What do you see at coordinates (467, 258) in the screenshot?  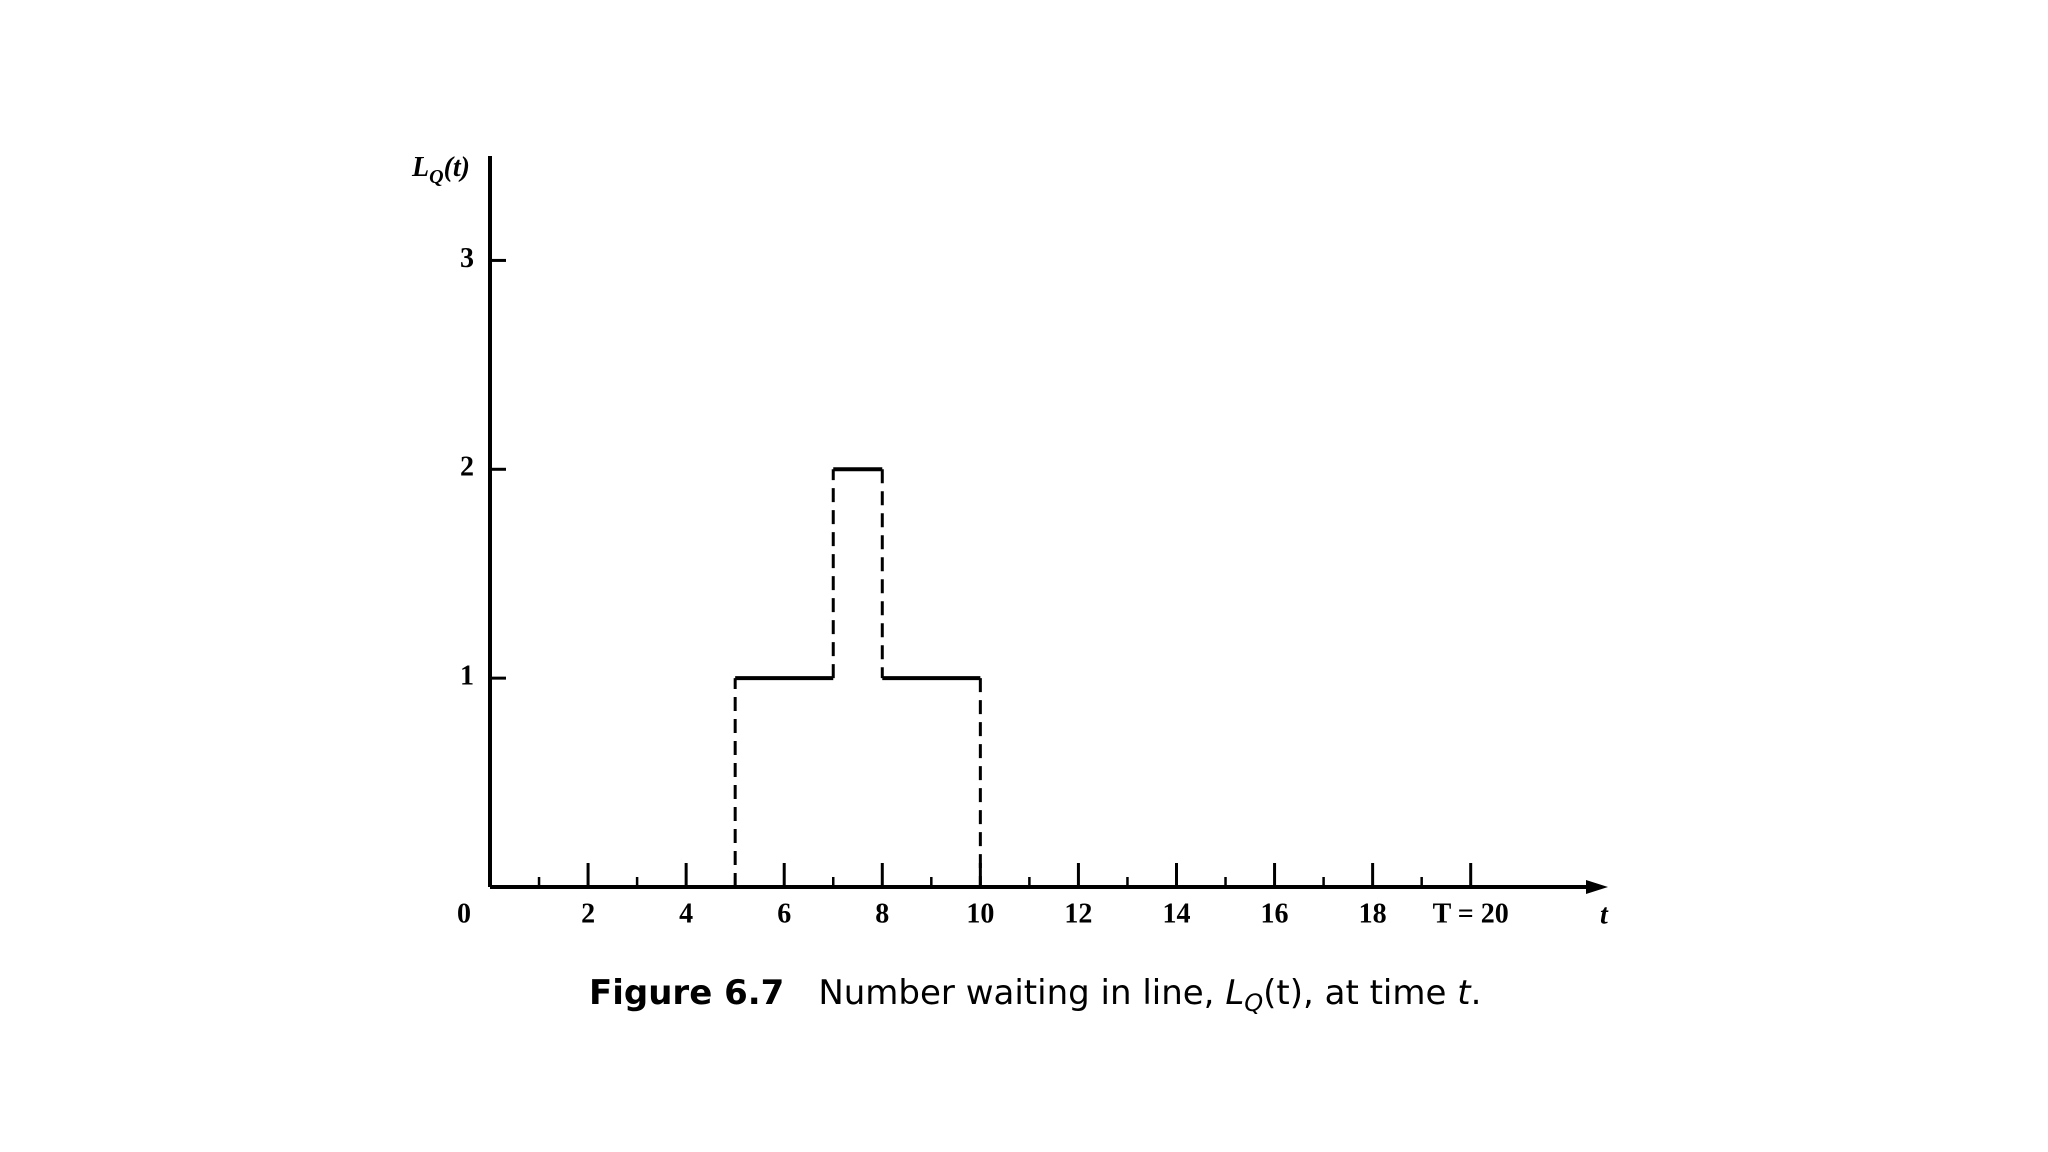 I see `y-tick-label: 3` at bounding box center [467, 258].